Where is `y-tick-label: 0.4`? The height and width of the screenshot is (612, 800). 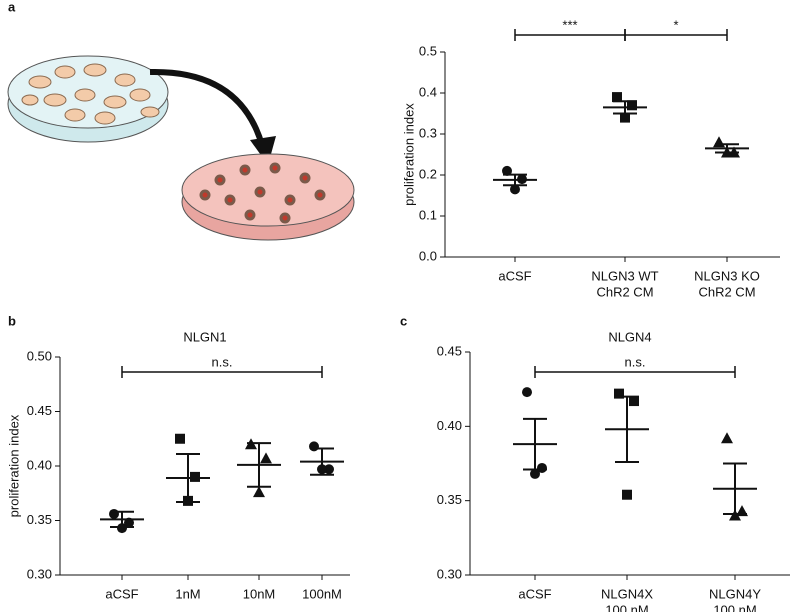
y-tick-label: 0.4 is located at coordinates (428, 91).